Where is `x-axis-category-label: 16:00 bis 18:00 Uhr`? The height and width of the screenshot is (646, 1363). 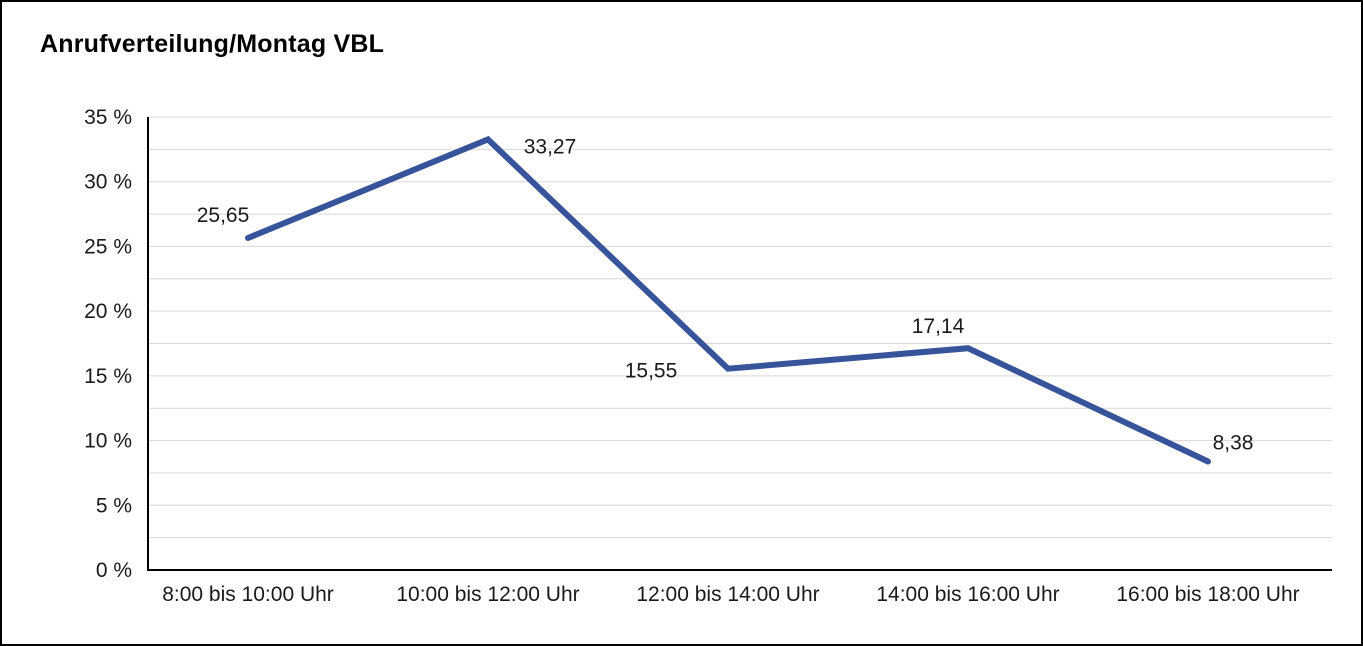 x-axis-category-label: 16:00 bis 18:00 Uhr is located at coordinates (1207, 594).